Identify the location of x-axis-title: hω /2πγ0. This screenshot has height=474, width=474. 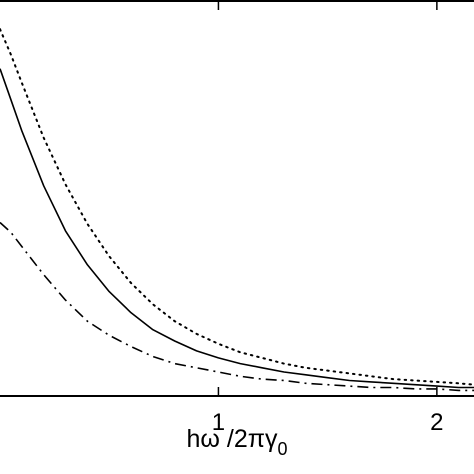
(237, 442).